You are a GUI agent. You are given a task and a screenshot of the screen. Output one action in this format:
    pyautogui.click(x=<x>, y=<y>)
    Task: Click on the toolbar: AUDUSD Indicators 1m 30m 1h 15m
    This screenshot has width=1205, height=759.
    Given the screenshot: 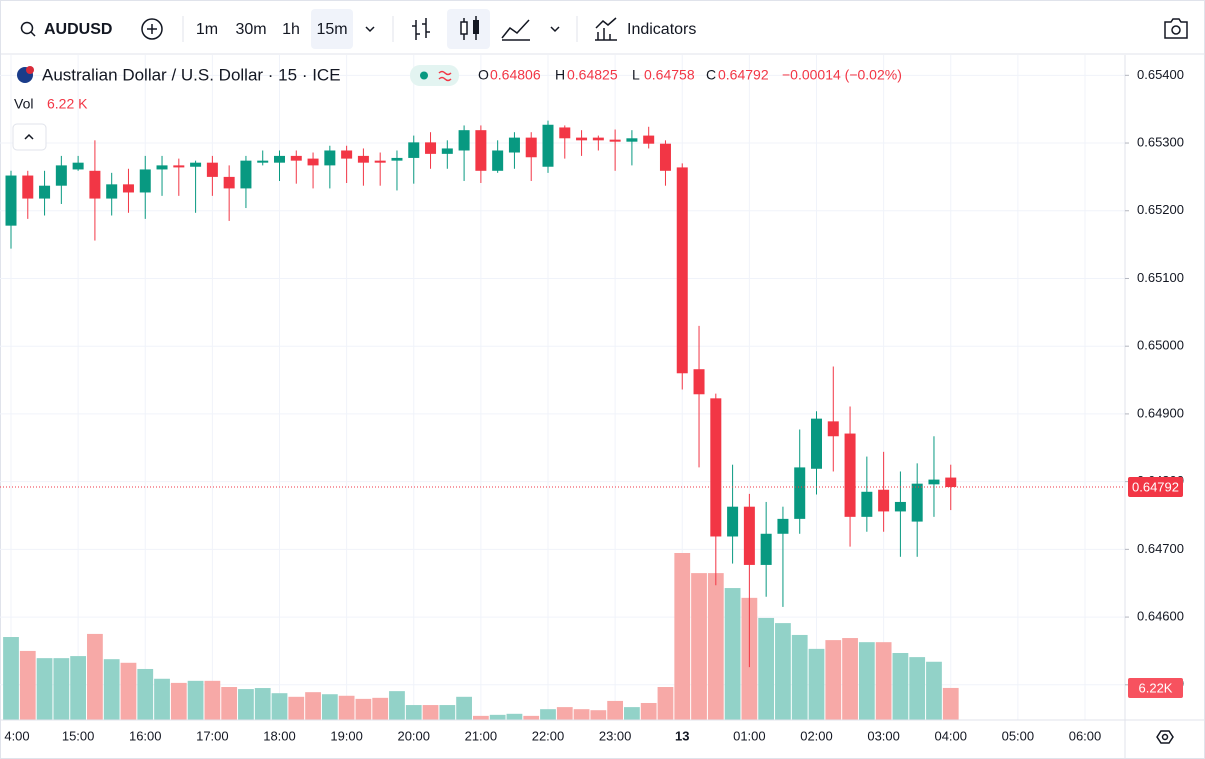 What is the action you would take?
    pyautogui.click(x=602, y=32)
    